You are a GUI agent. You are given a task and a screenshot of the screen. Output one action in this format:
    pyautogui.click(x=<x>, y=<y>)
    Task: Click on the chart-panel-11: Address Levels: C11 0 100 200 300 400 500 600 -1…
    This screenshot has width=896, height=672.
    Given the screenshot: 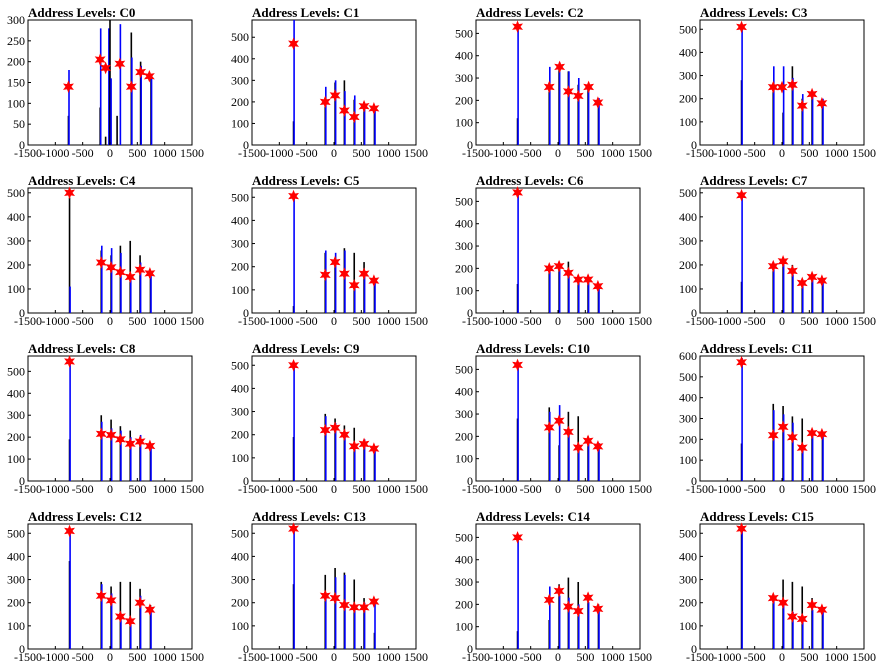 What is the action you would take?
    pyautogui.click(x=777, y=418)
    